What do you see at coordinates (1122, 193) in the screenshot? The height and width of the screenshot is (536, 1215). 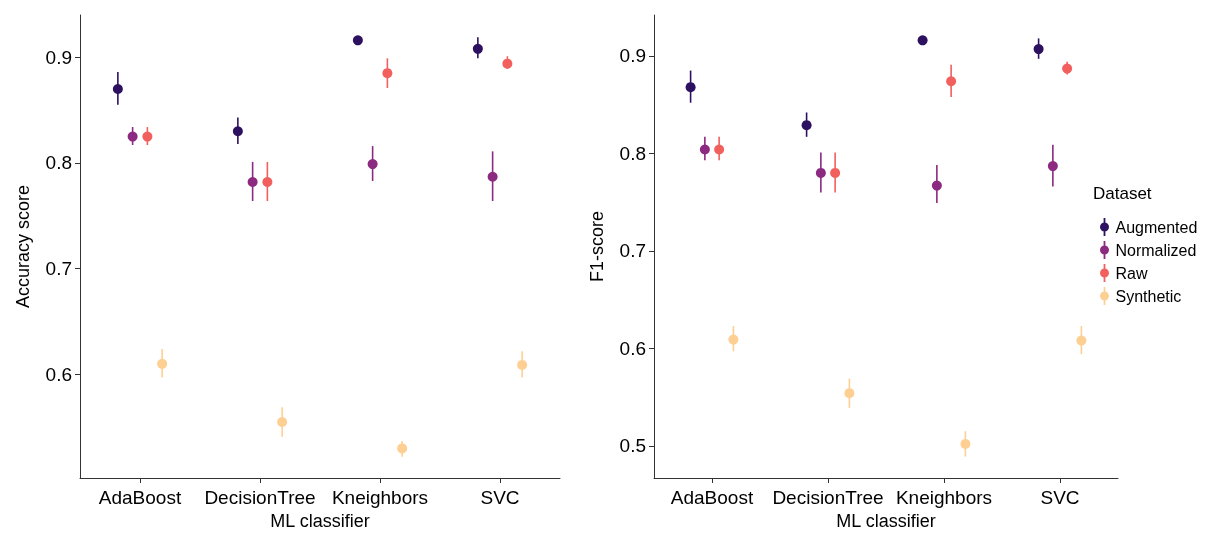 I see `legend-title: Dataset` at bounding box center [1122, 193].